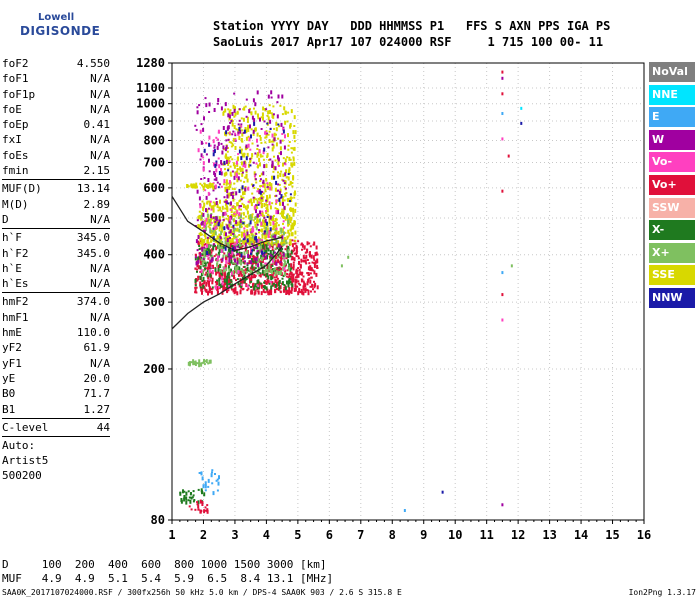  Describe the element at coordinates (100, 363) in the screenshot. I see `param-value: N/A` at that location.